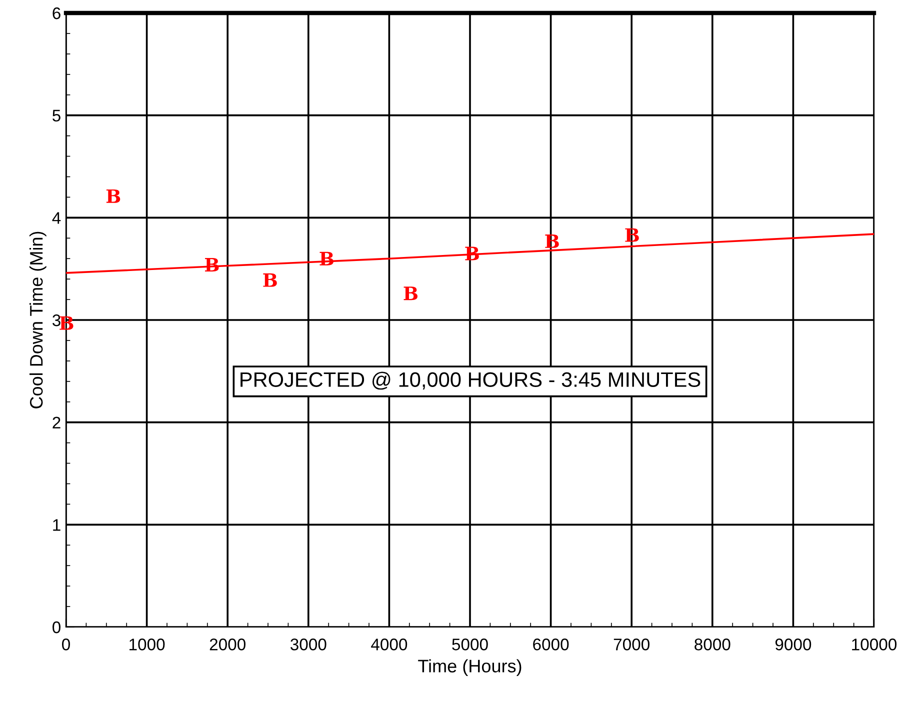  I want to click on x-tick-label: 10000, so click(874, 644).